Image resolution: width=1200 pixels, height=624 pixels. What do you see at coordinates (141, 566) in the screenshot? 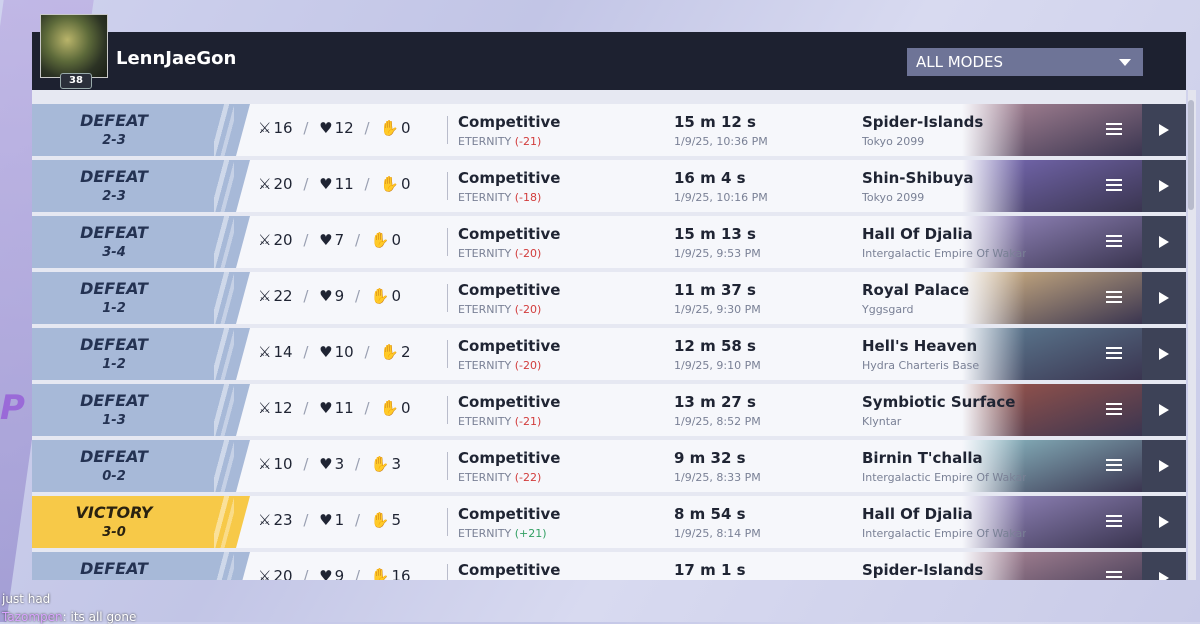
I see `defeat-banner: DEFEAT` at bounding box center [141, 566].